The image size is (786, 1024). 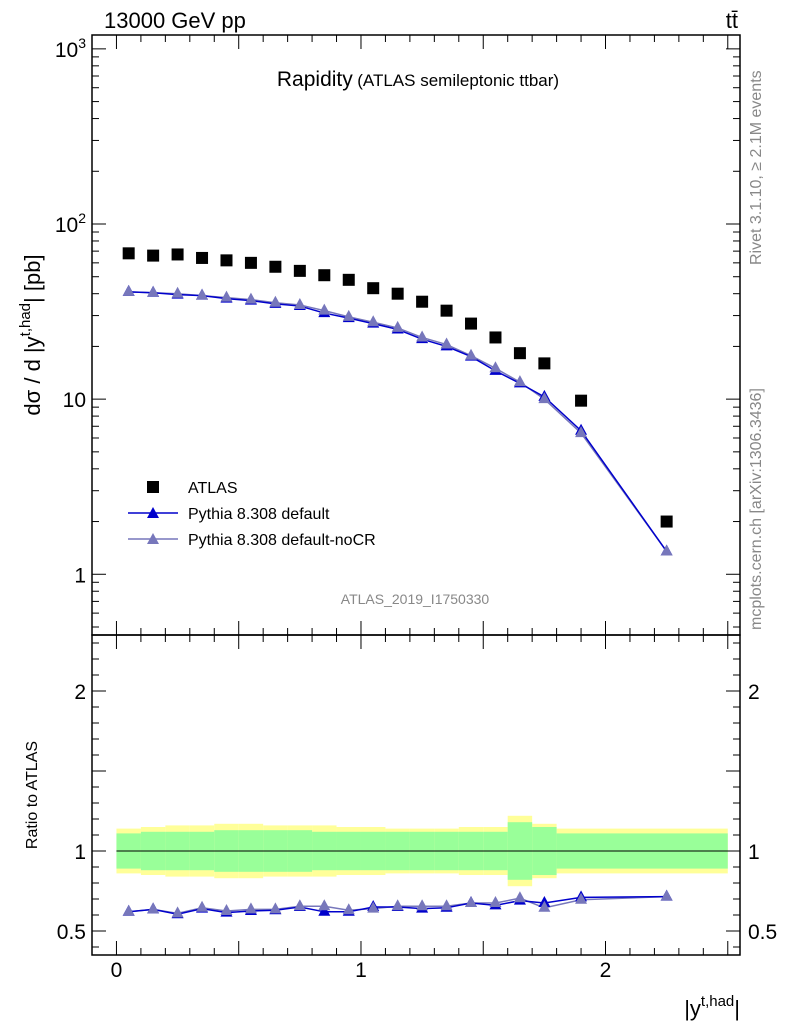 What do you see at coordinates (80, 575) in the screenshot?
I see `main-y-tick-label: 1` at bounding box center [80, 575].